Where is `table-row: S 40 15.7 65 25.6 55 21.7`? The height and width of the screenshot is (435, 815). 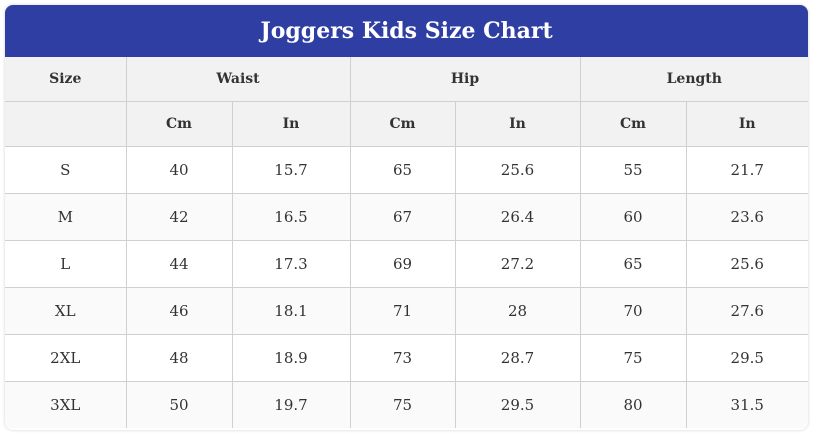
table-row: S 40 15.7 65 25.6 55 21.7 is located at coordinates (406, 170).